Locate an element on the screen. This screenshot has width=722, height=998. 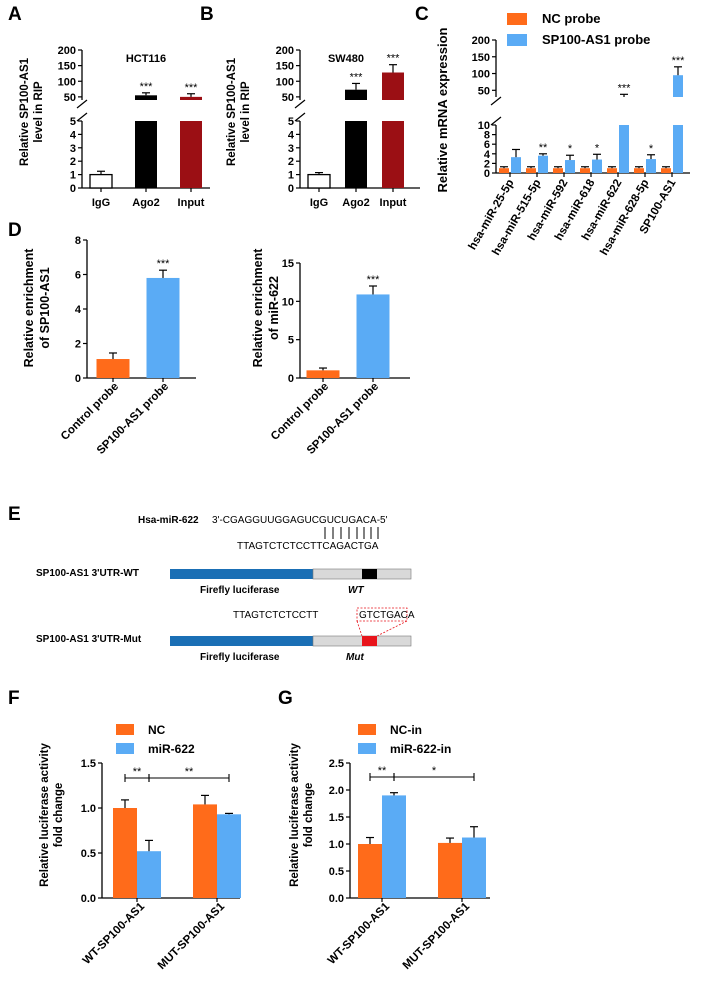
panelA-ytick-label: 150 is located at coordinates (67, 67).